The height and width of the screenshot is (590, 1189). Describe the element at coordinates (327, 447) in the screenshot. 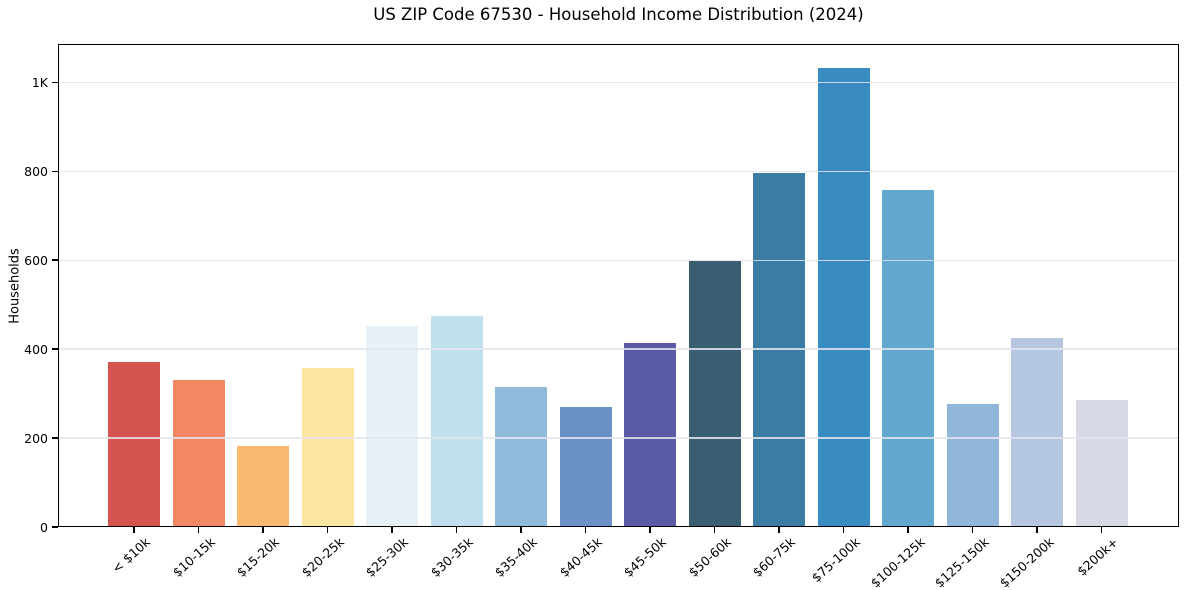

I see `bar-20-25k` at that location.